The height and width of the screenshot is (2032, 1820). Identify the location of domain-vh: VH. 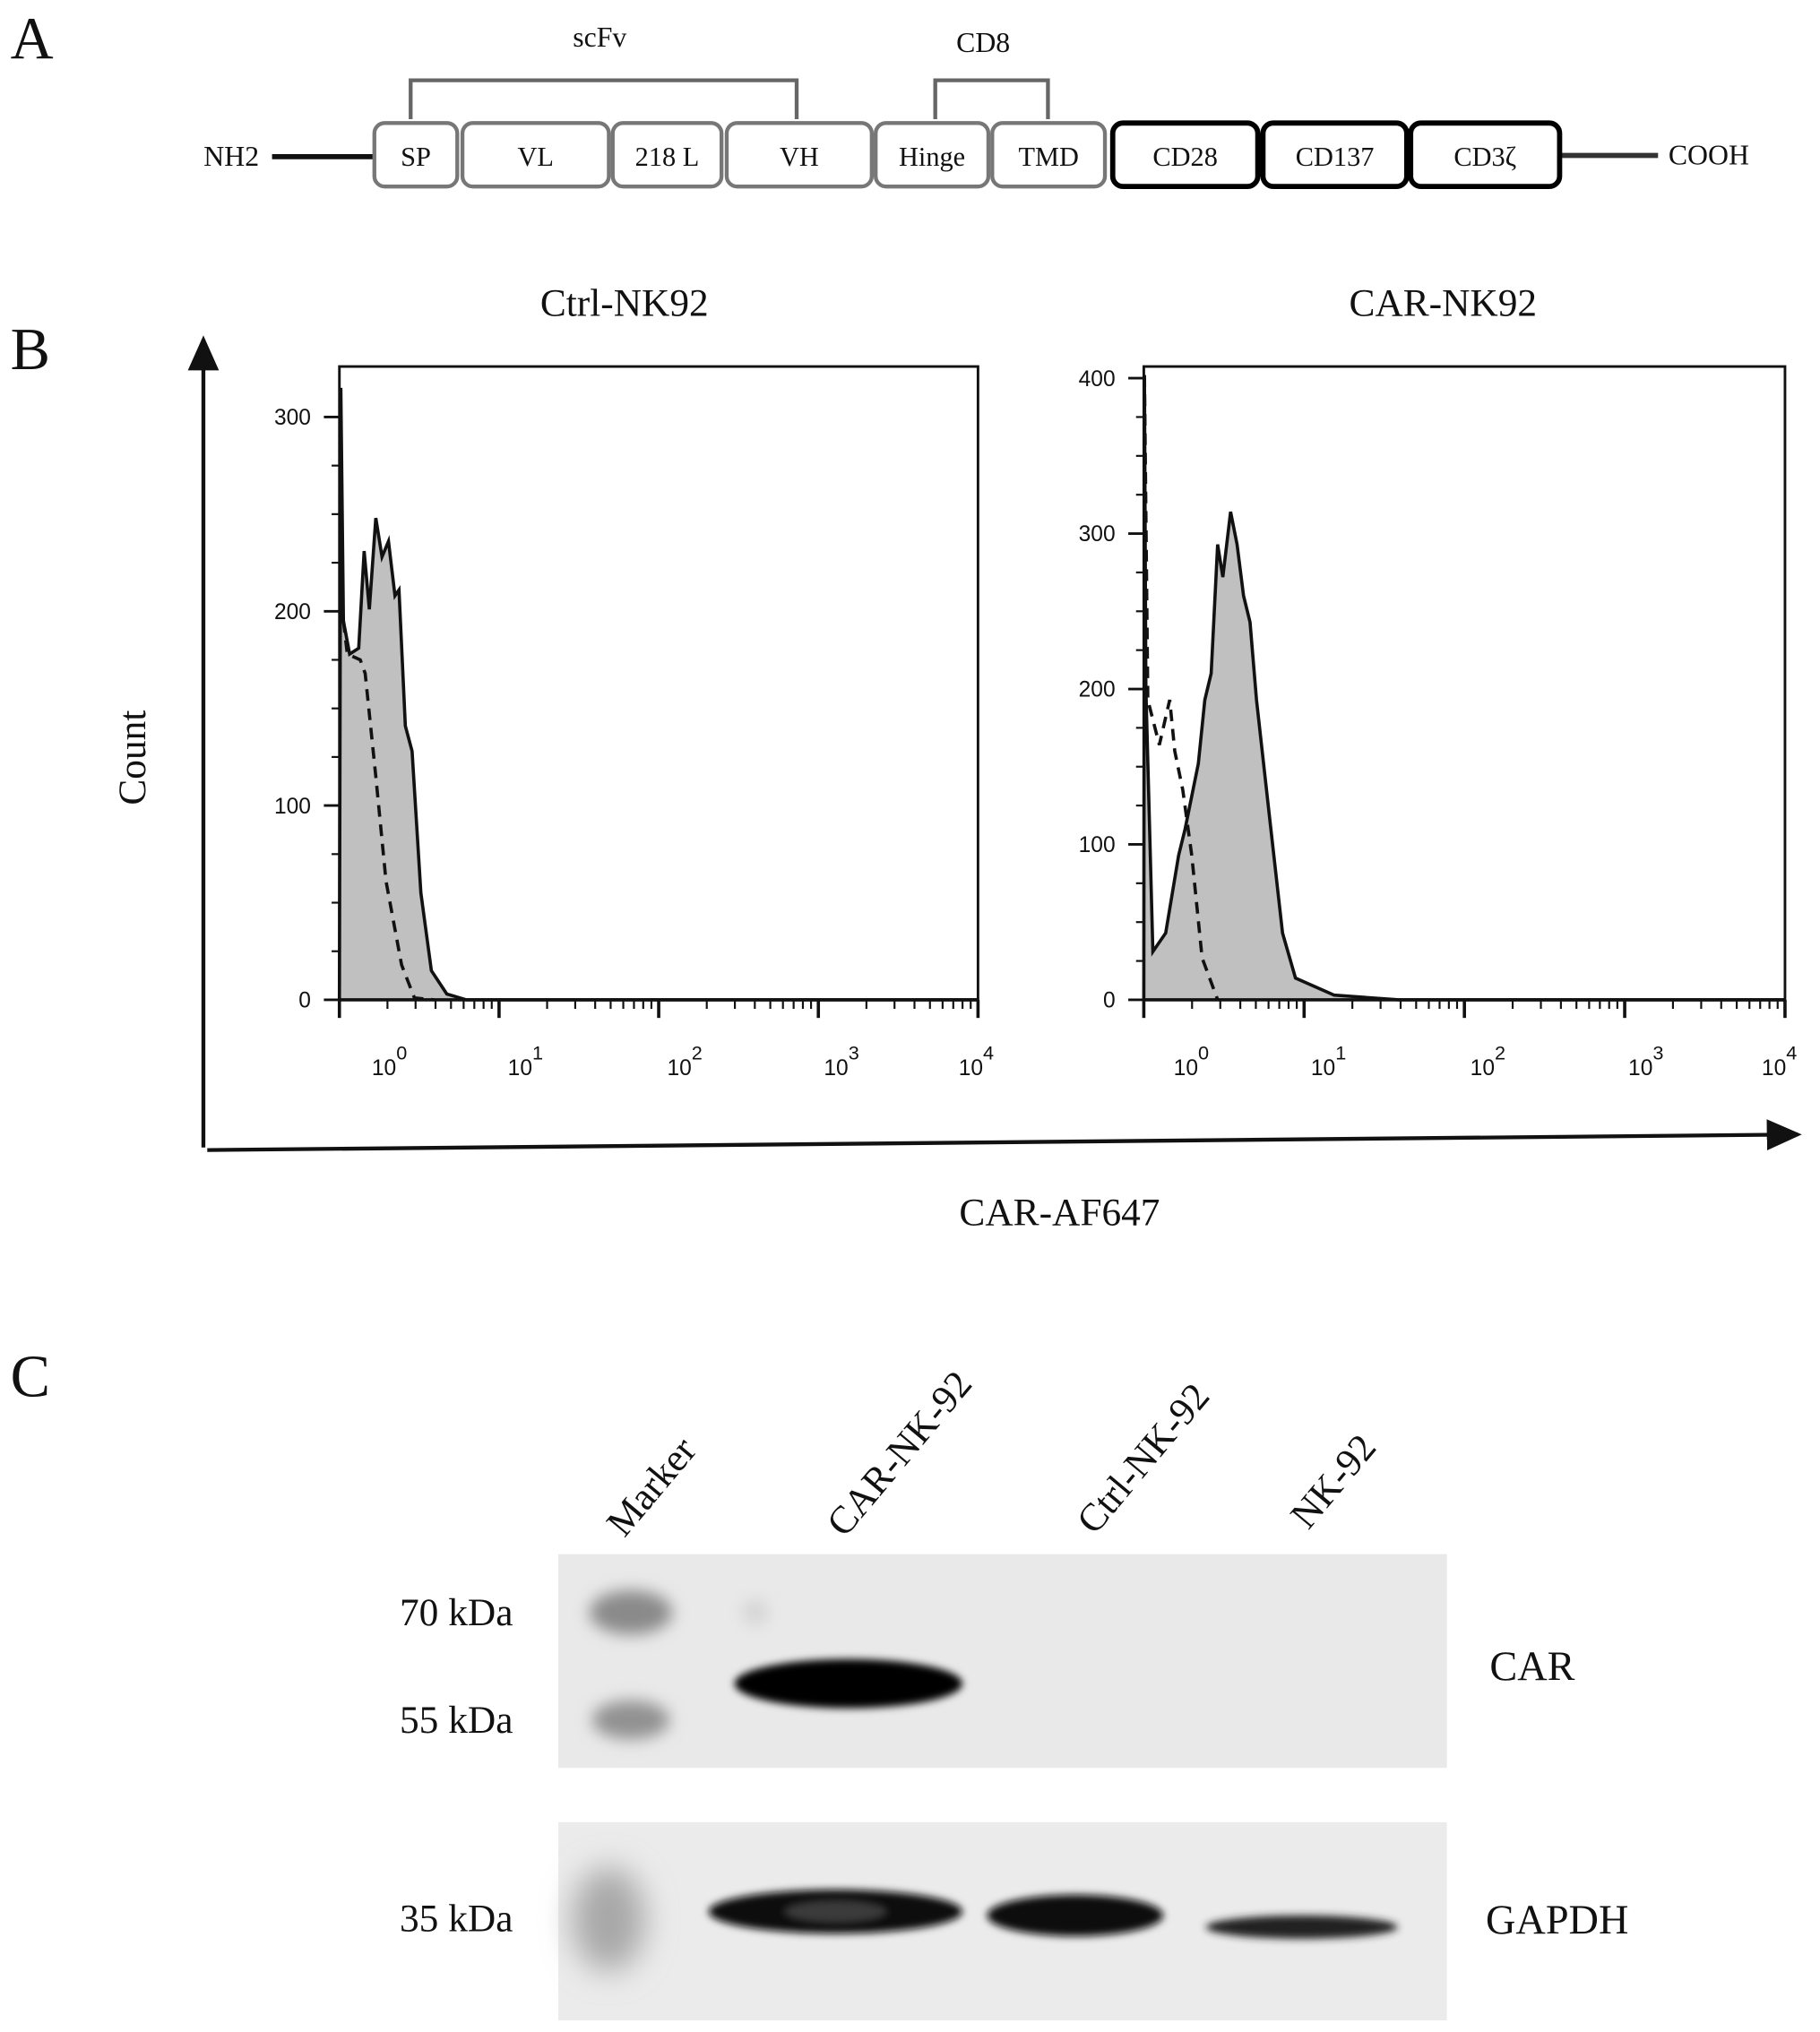
(799, 155).